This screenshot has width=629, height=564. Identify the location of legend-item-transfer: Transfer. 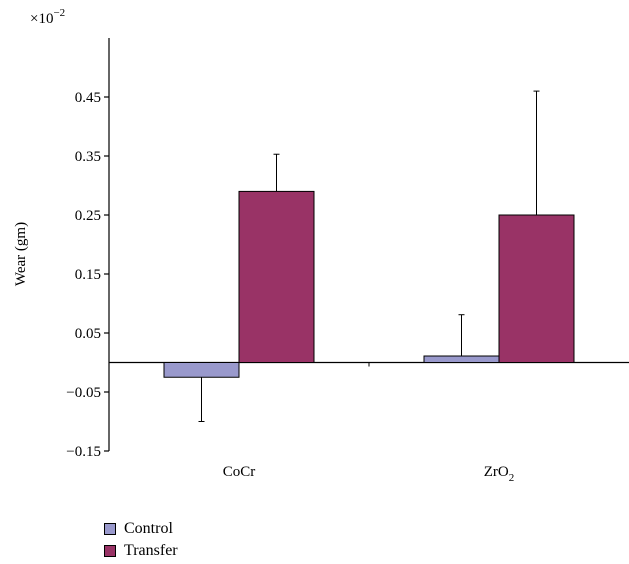
(141, 551).